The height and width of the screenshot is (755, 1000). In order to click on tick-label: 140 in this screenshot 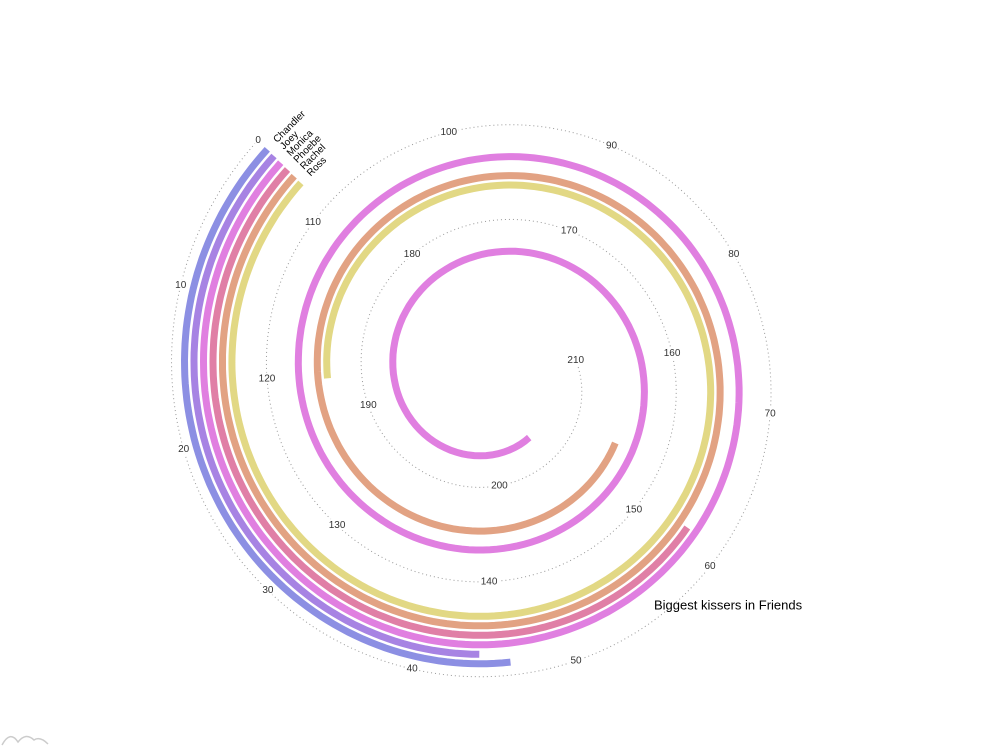, I will do `click(489, 581)`.